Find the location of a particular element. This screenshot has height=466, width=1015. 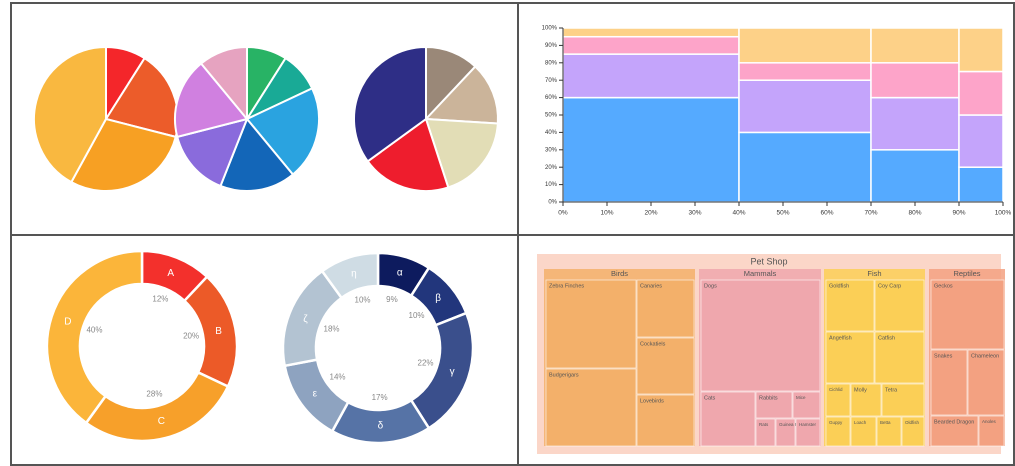

left-margin is located at coordinates (5, 233).